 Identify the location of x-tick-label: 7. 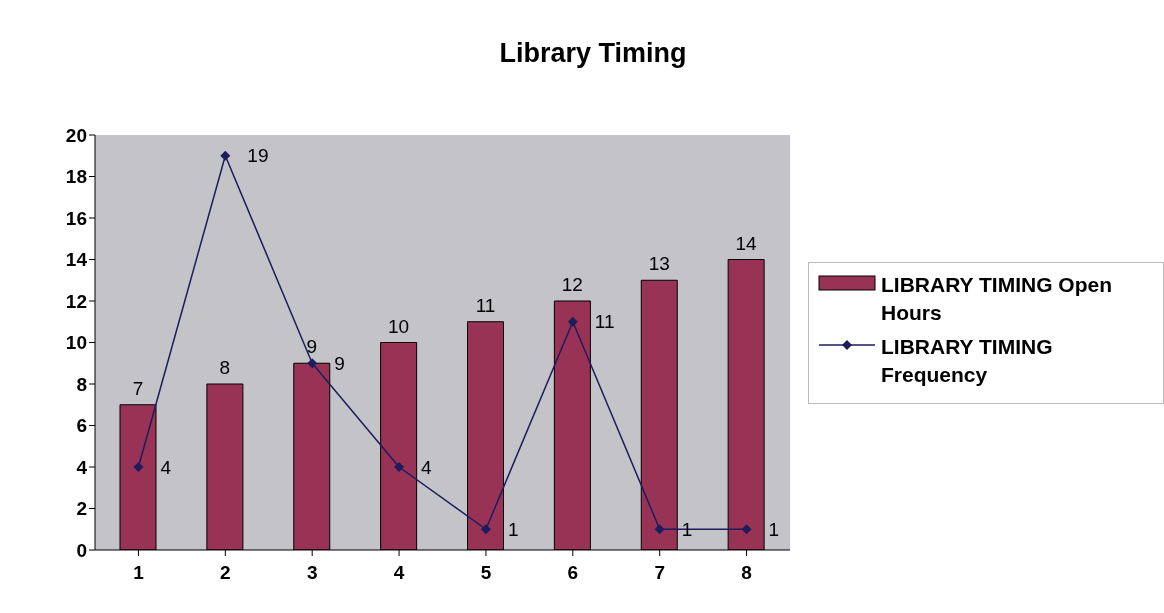
(659, 573).